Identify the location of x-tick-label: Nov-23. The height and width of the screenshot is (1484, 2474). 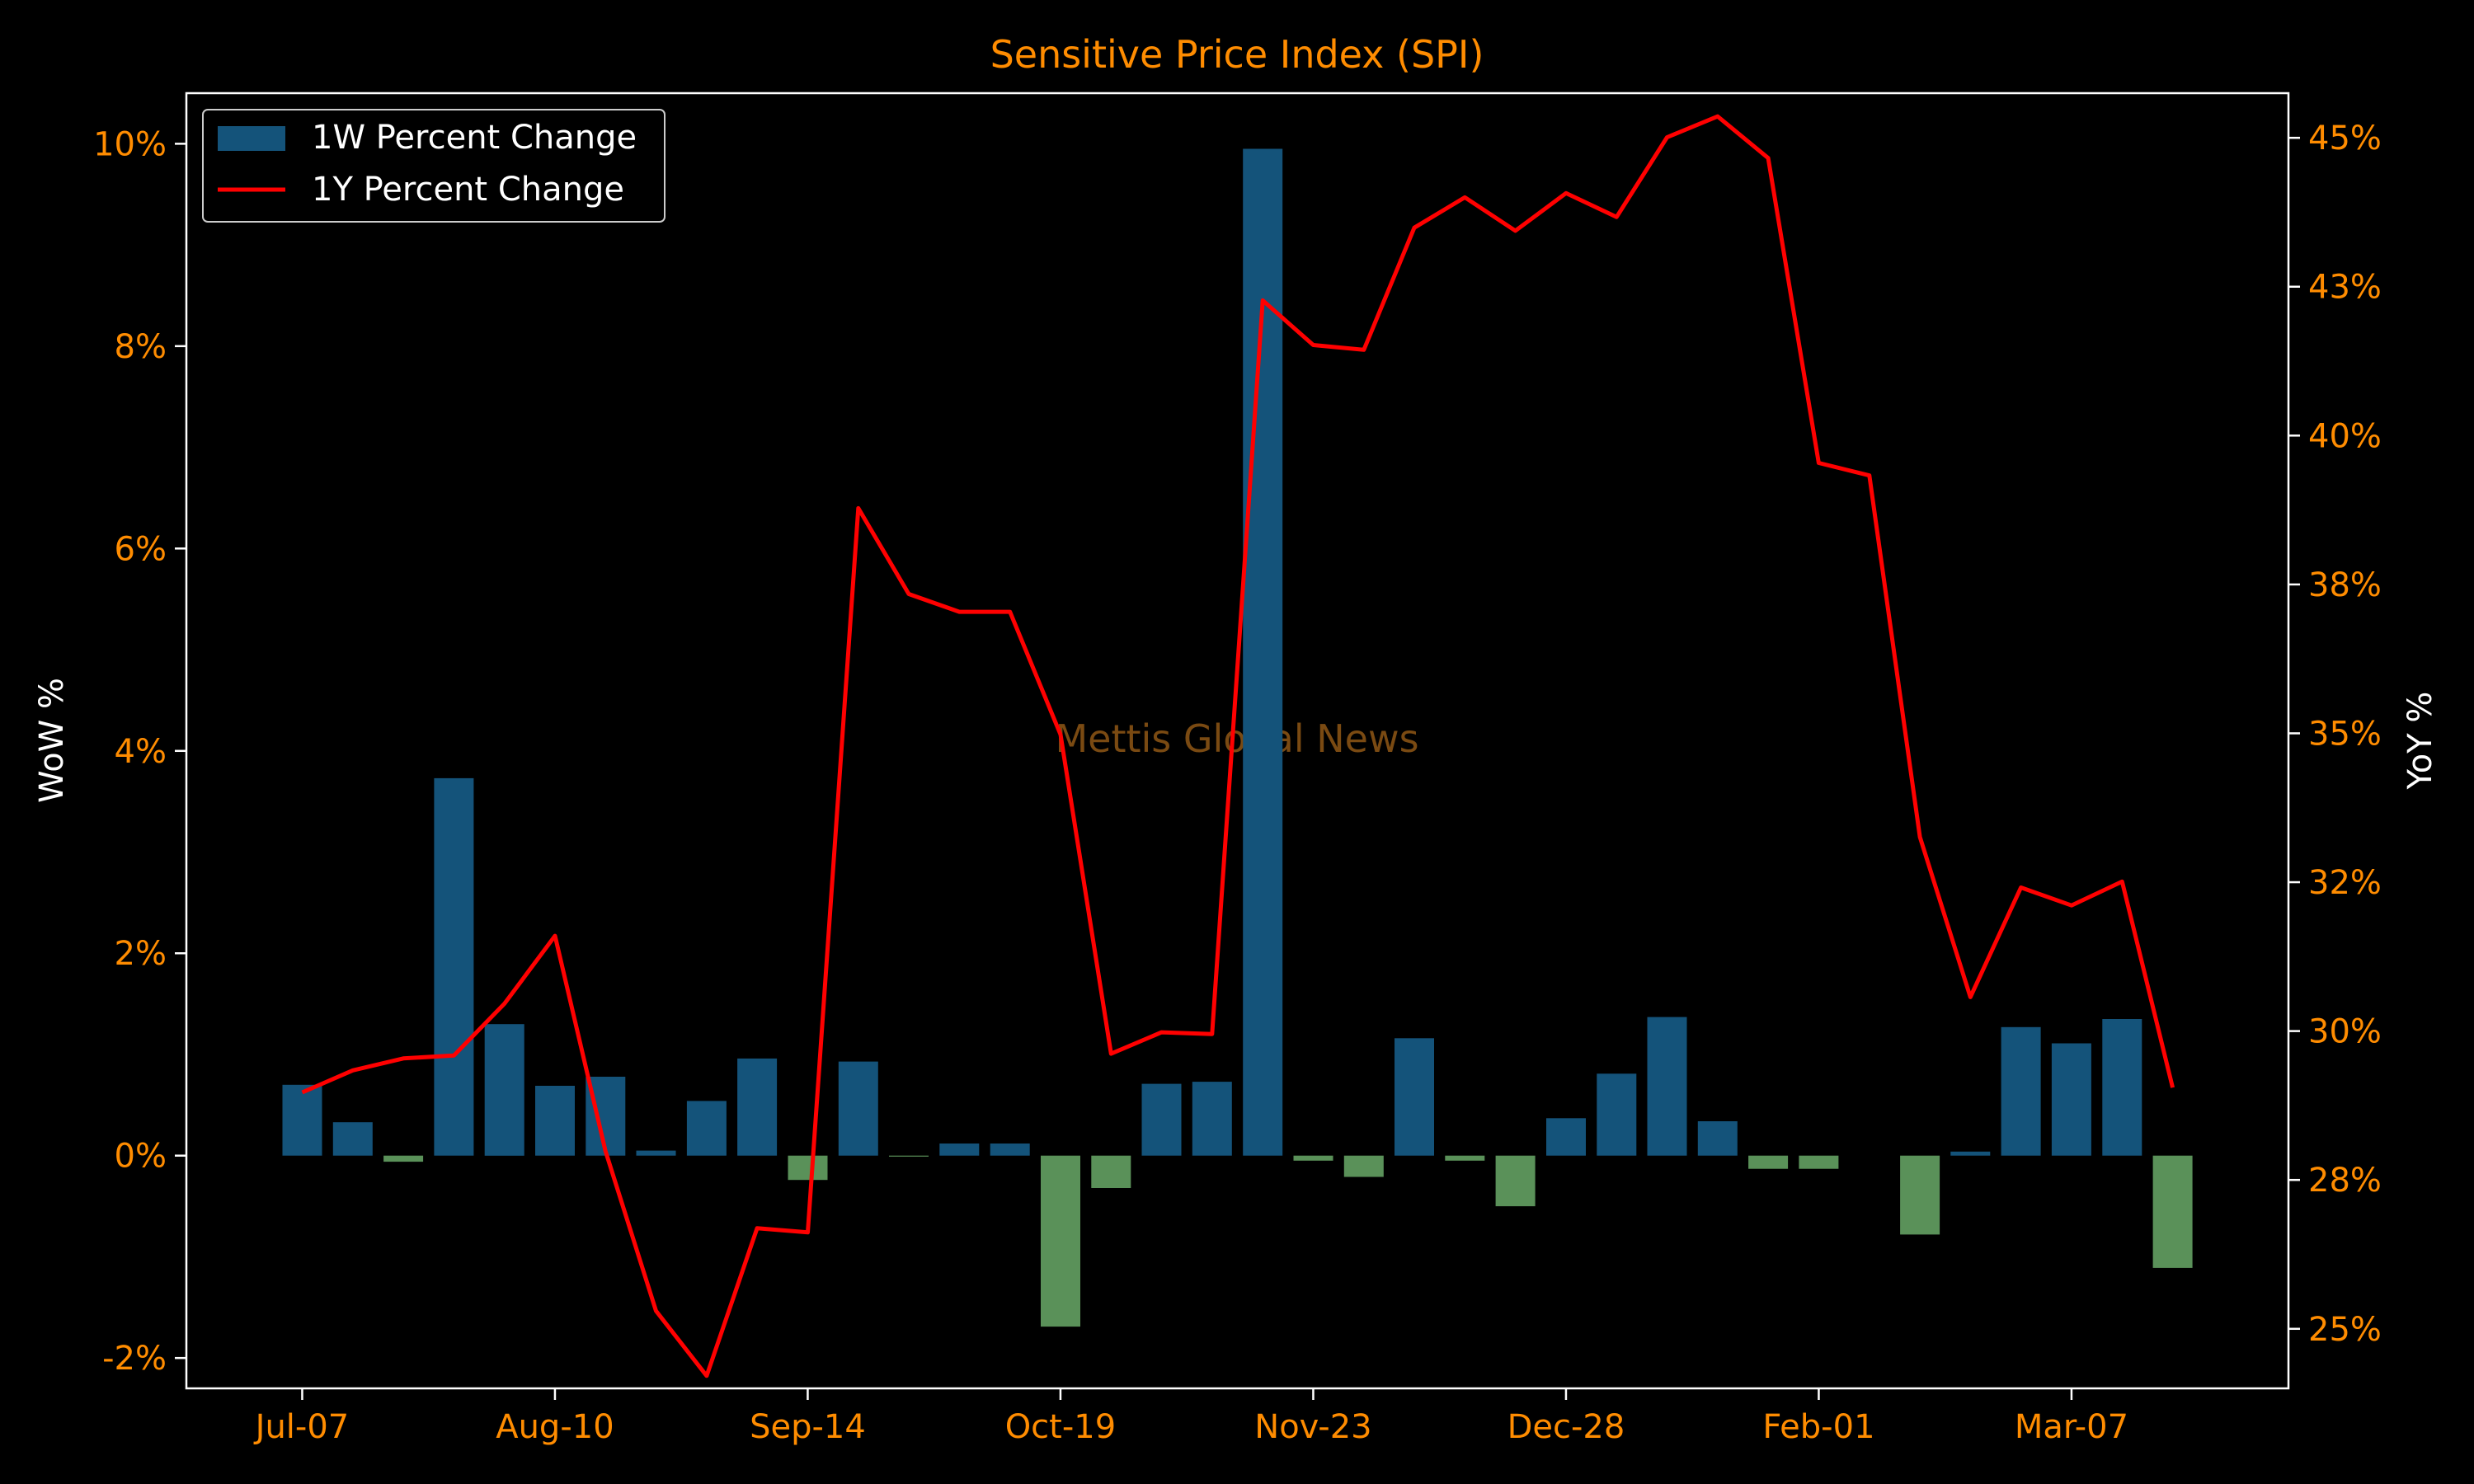
(1312, 1427).